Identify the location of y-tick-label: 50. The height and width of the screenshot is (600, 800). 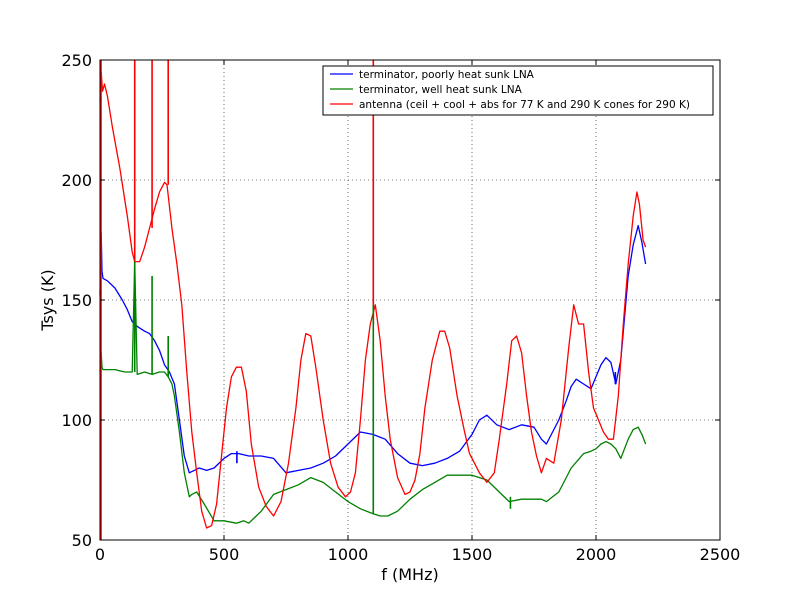
(82, 540).